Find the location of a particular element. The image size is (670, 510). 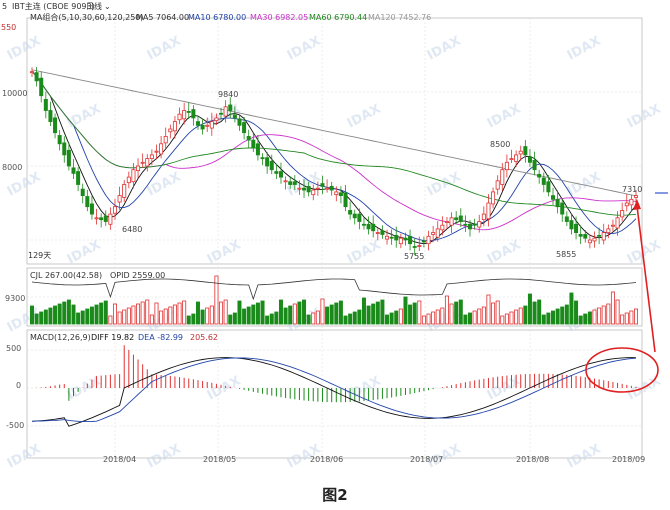

macd-lines is located at coordinates (334, 392).